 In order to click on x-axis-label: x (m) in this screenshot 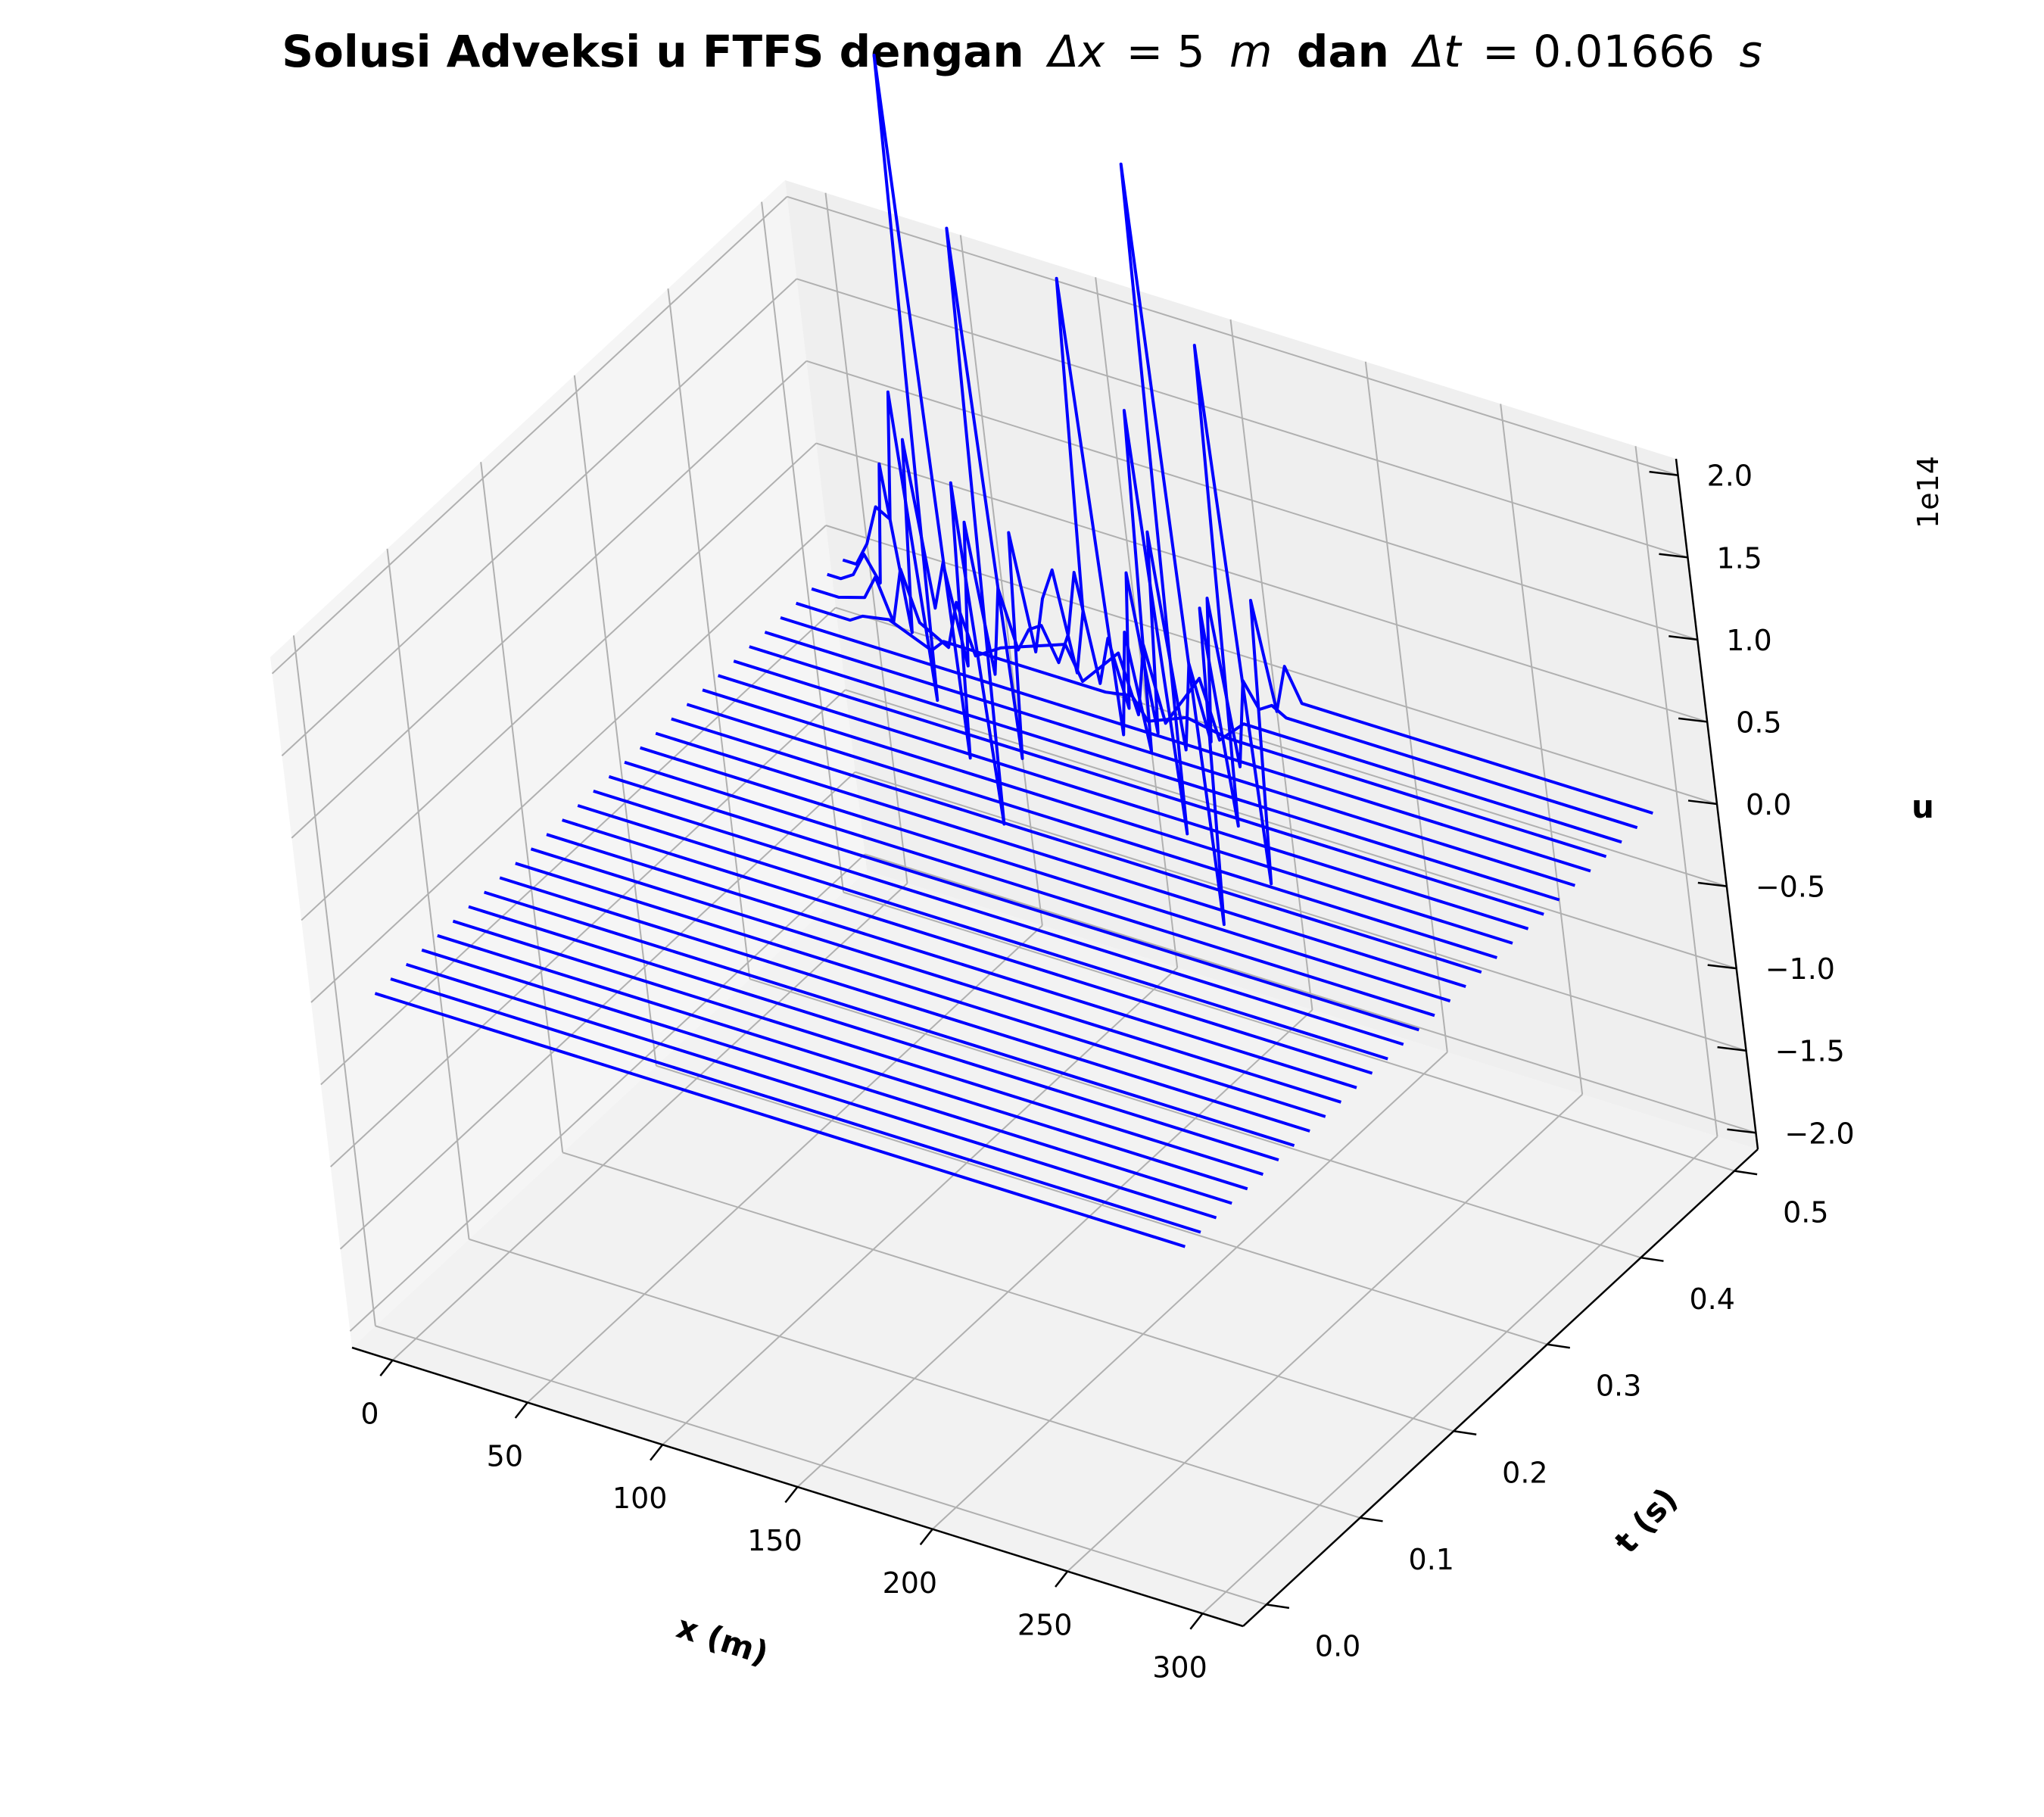, I will do `click(722, 1640)`.